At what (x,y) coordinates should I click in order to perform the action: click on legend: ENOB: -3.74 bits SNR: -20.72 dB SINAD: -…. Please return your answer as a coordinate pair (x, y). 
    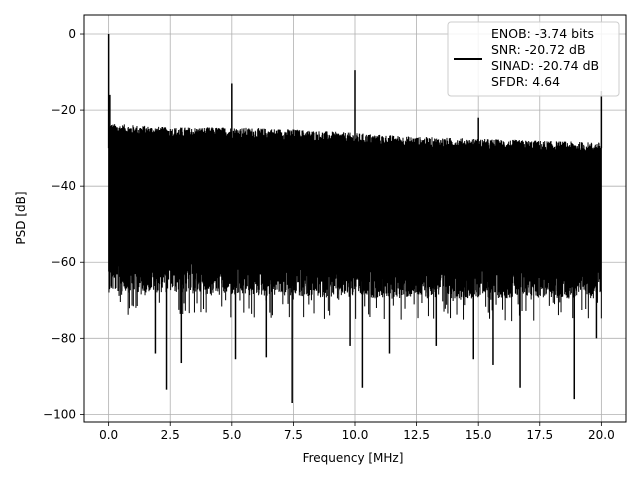
    Looking at the image, I should click on (533, 59).